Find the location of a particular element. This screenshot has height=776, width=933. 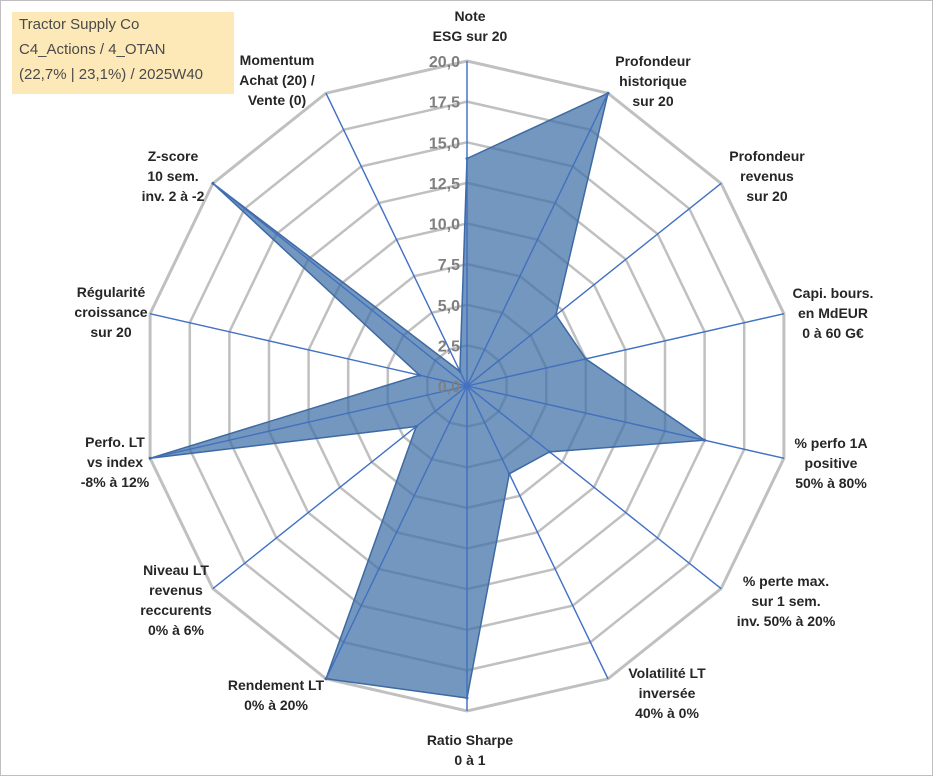

axis-label: Rendement LT 0% à 20% is located at coordinates (276, 695).